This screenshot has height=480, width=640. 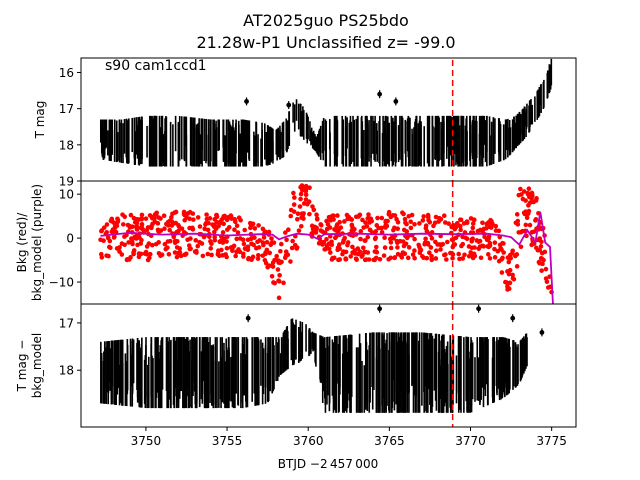 I want to click on x-tick-label: 3755, so click(x=227, y=441).